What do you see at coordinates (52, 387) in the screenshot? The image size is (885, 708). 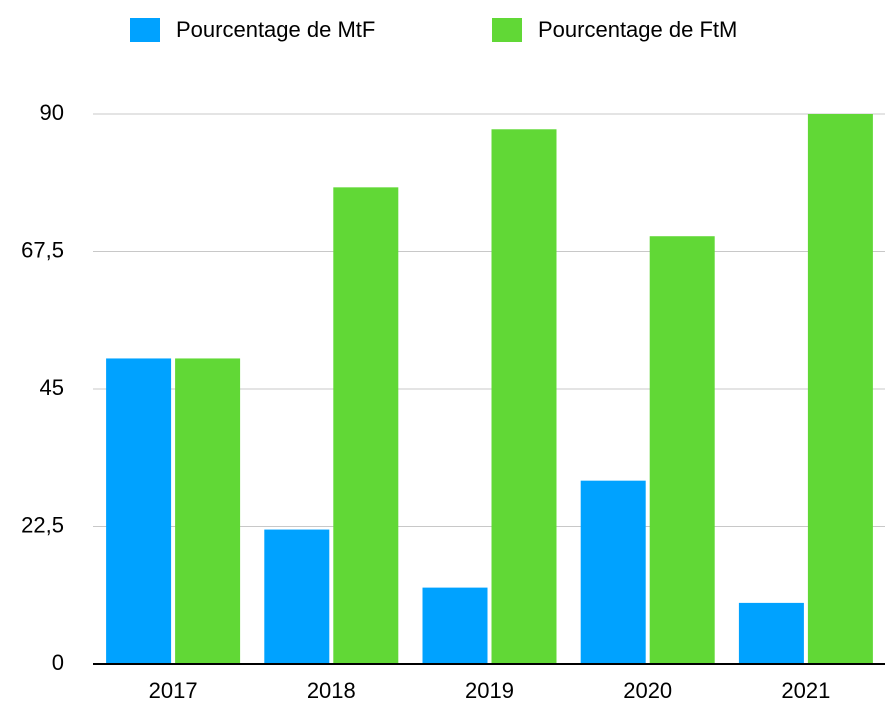 I see `y-tick-label: 45` at bounding box center [52, 387].